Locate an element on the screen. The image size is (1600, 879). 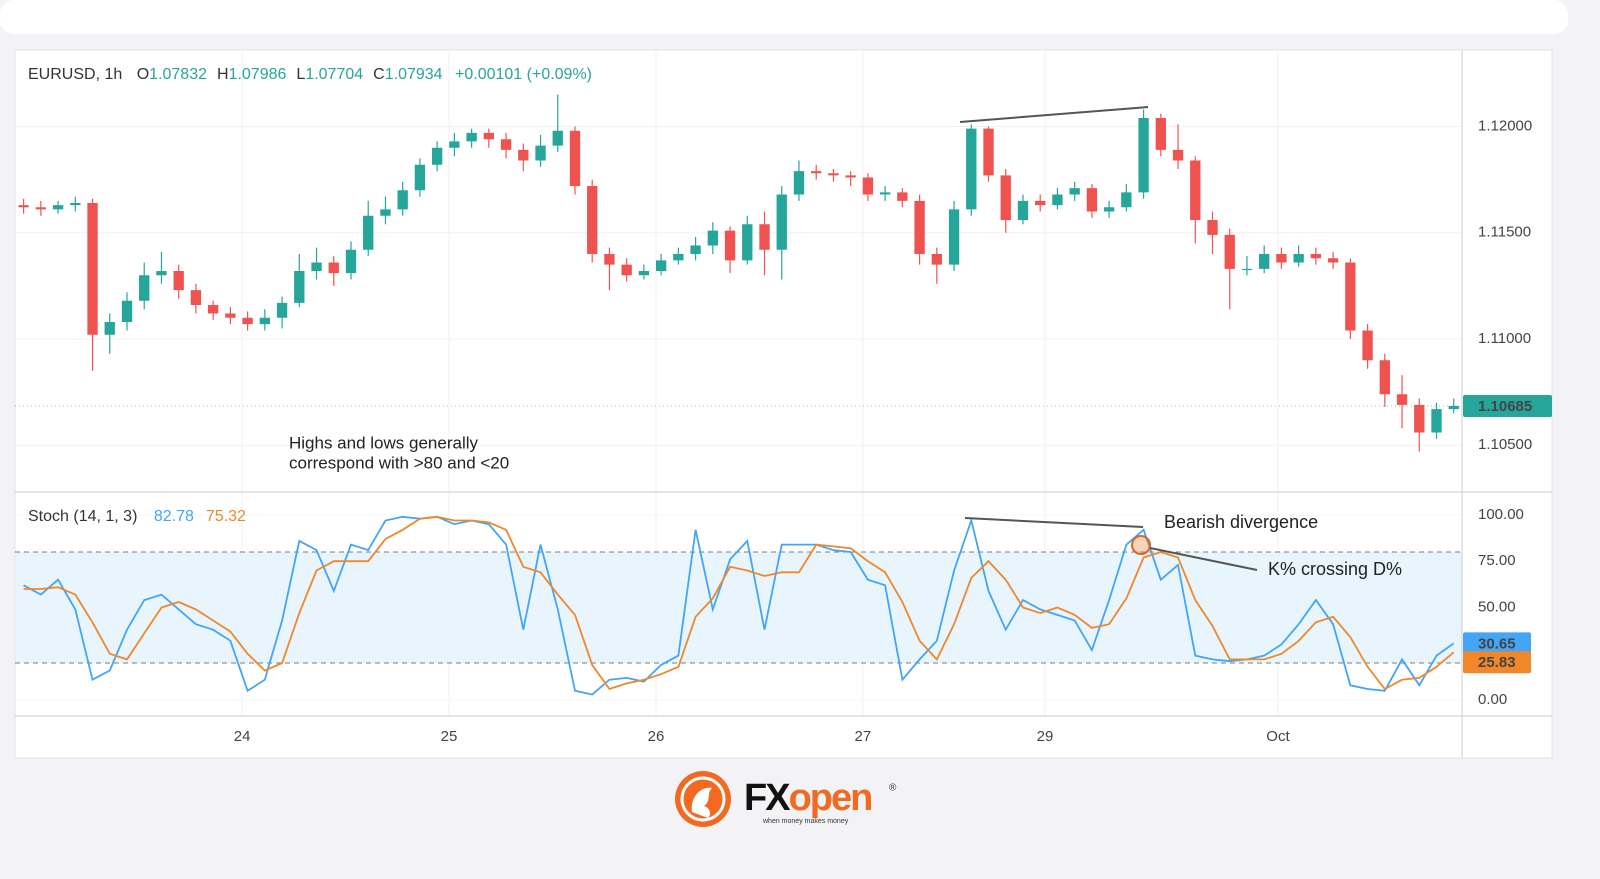
indicator-title: Stoch (14, 1, 3) is located at coordinates (82, 516).